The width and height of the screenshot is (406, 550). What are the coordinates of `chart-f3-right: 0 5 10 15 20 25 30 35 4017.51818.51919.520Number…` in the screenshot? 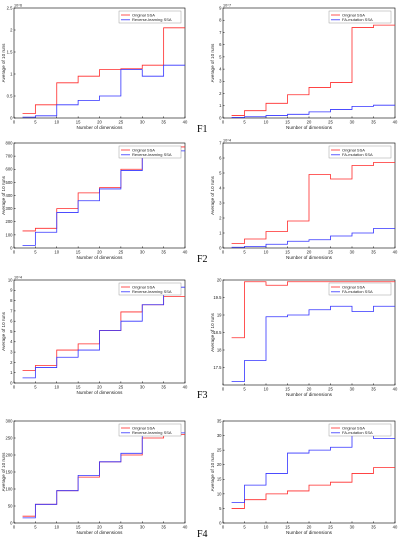 It's located at (304, 337).